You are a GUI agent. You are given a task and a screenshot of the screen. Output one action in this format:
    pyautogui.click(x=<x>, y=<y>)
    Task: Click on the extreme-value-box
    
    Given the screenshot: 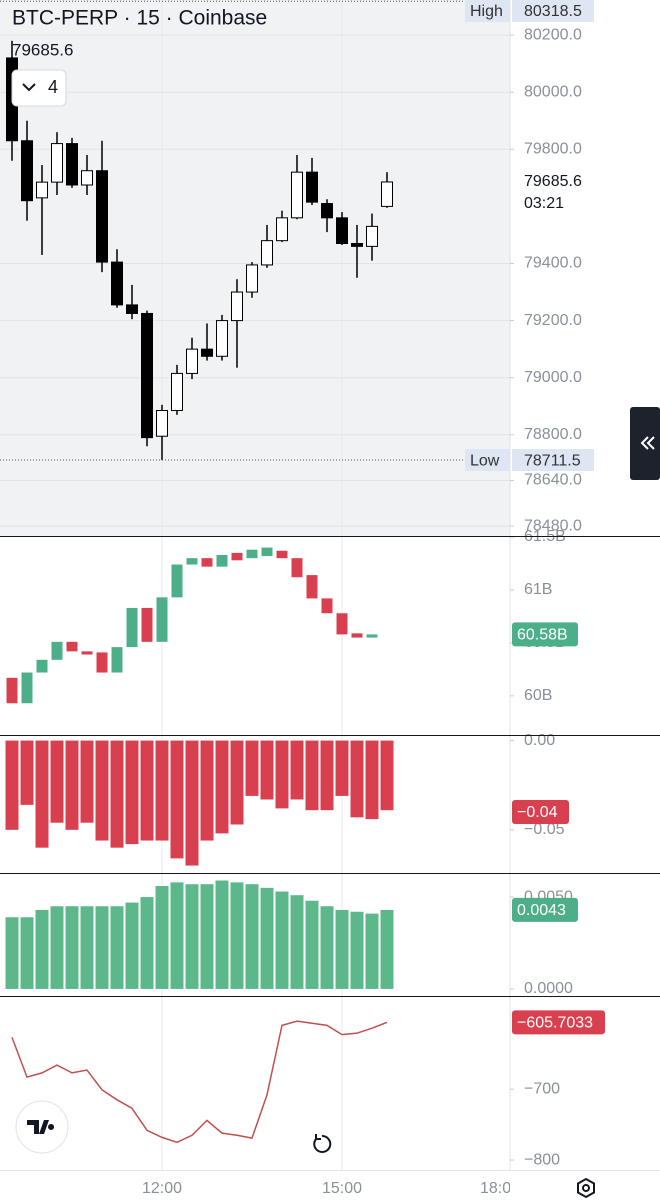 What is the action you would take?
    pyautogui.click(x=553, y=460)
    